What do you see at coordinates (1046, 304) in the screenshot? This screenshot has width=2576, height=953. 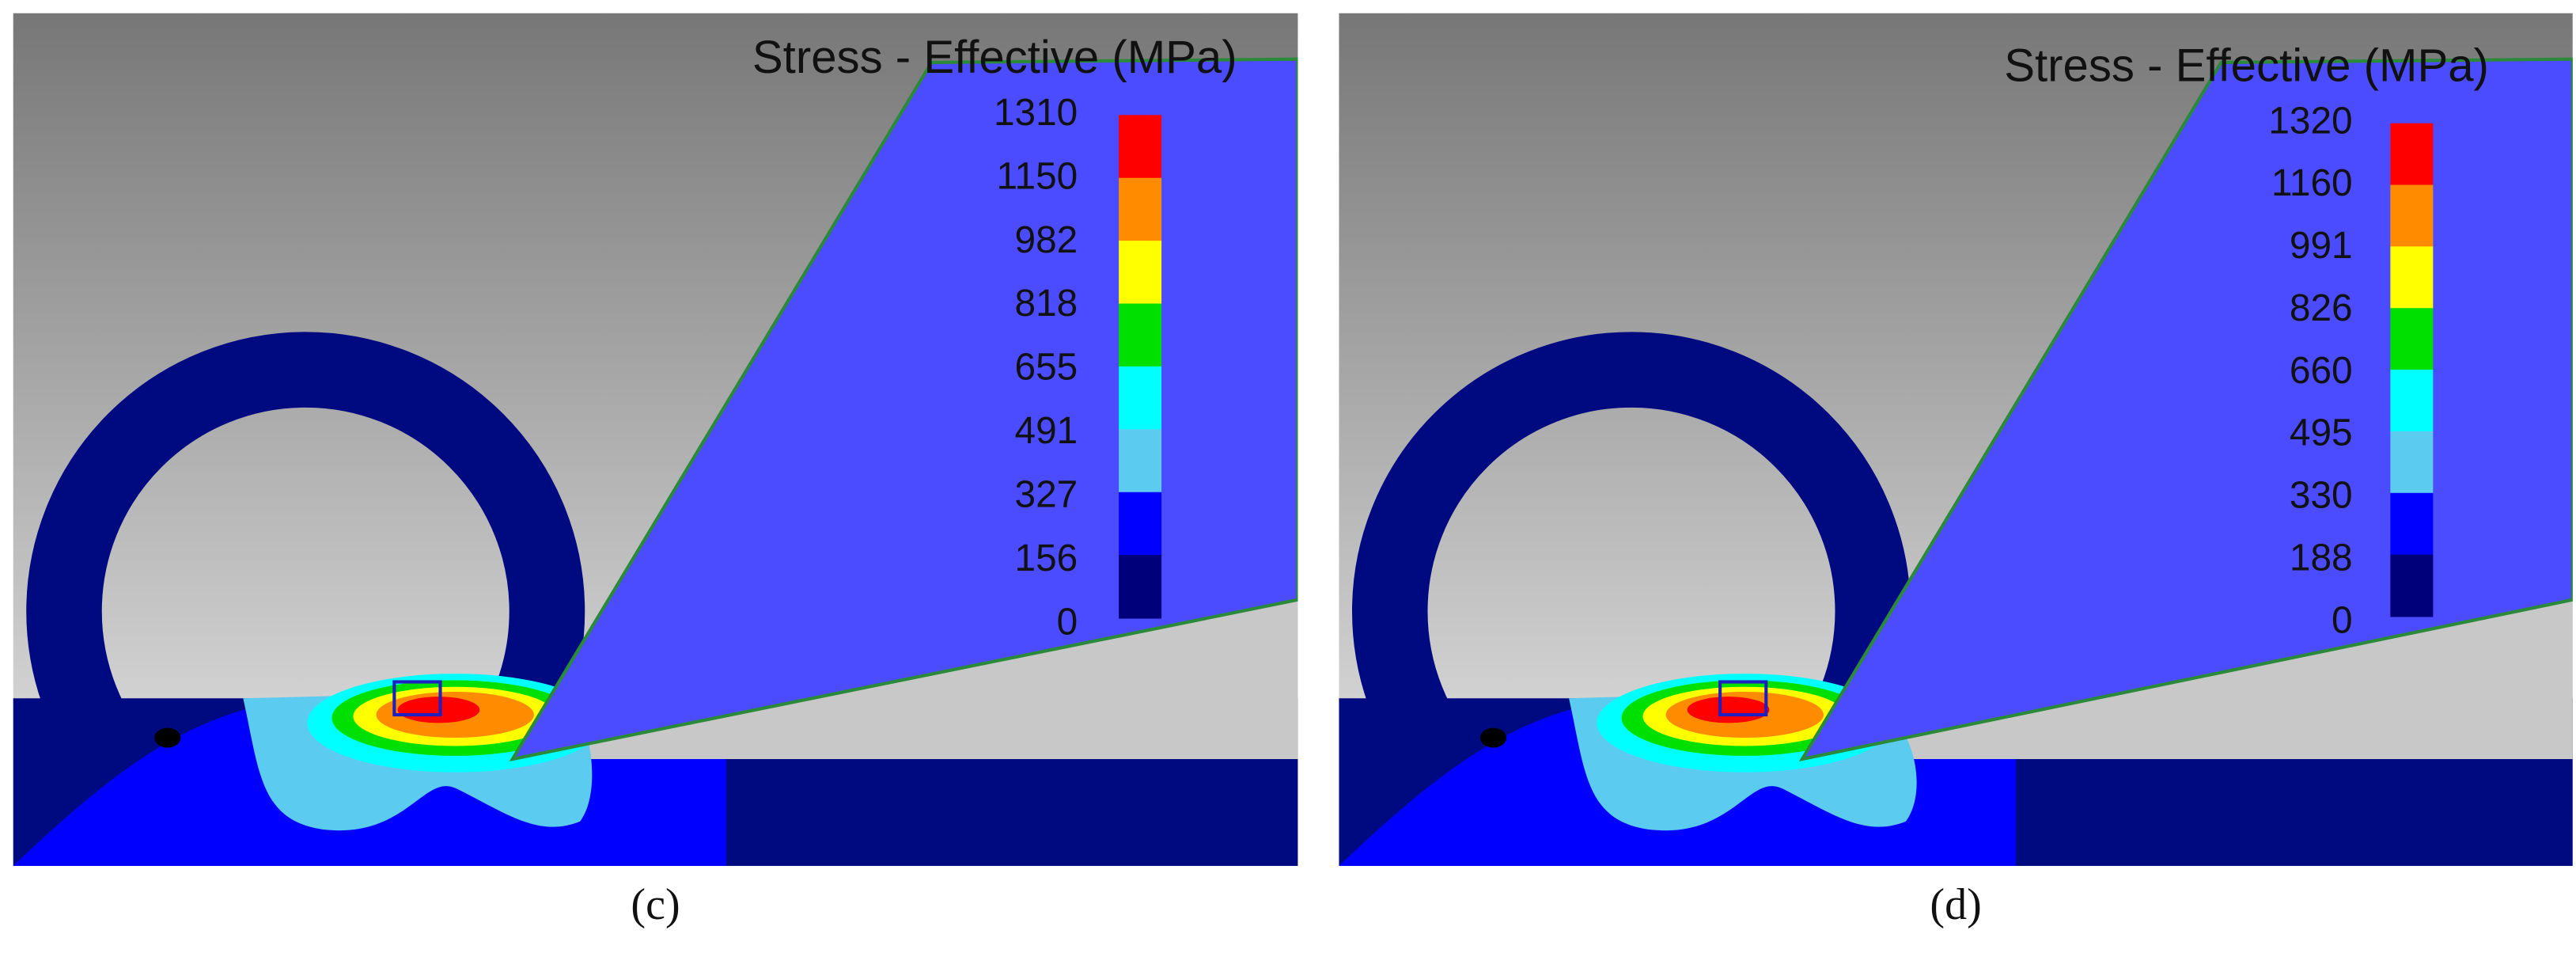 I see `scale-label: 818` at bounding box center [1046, 304].